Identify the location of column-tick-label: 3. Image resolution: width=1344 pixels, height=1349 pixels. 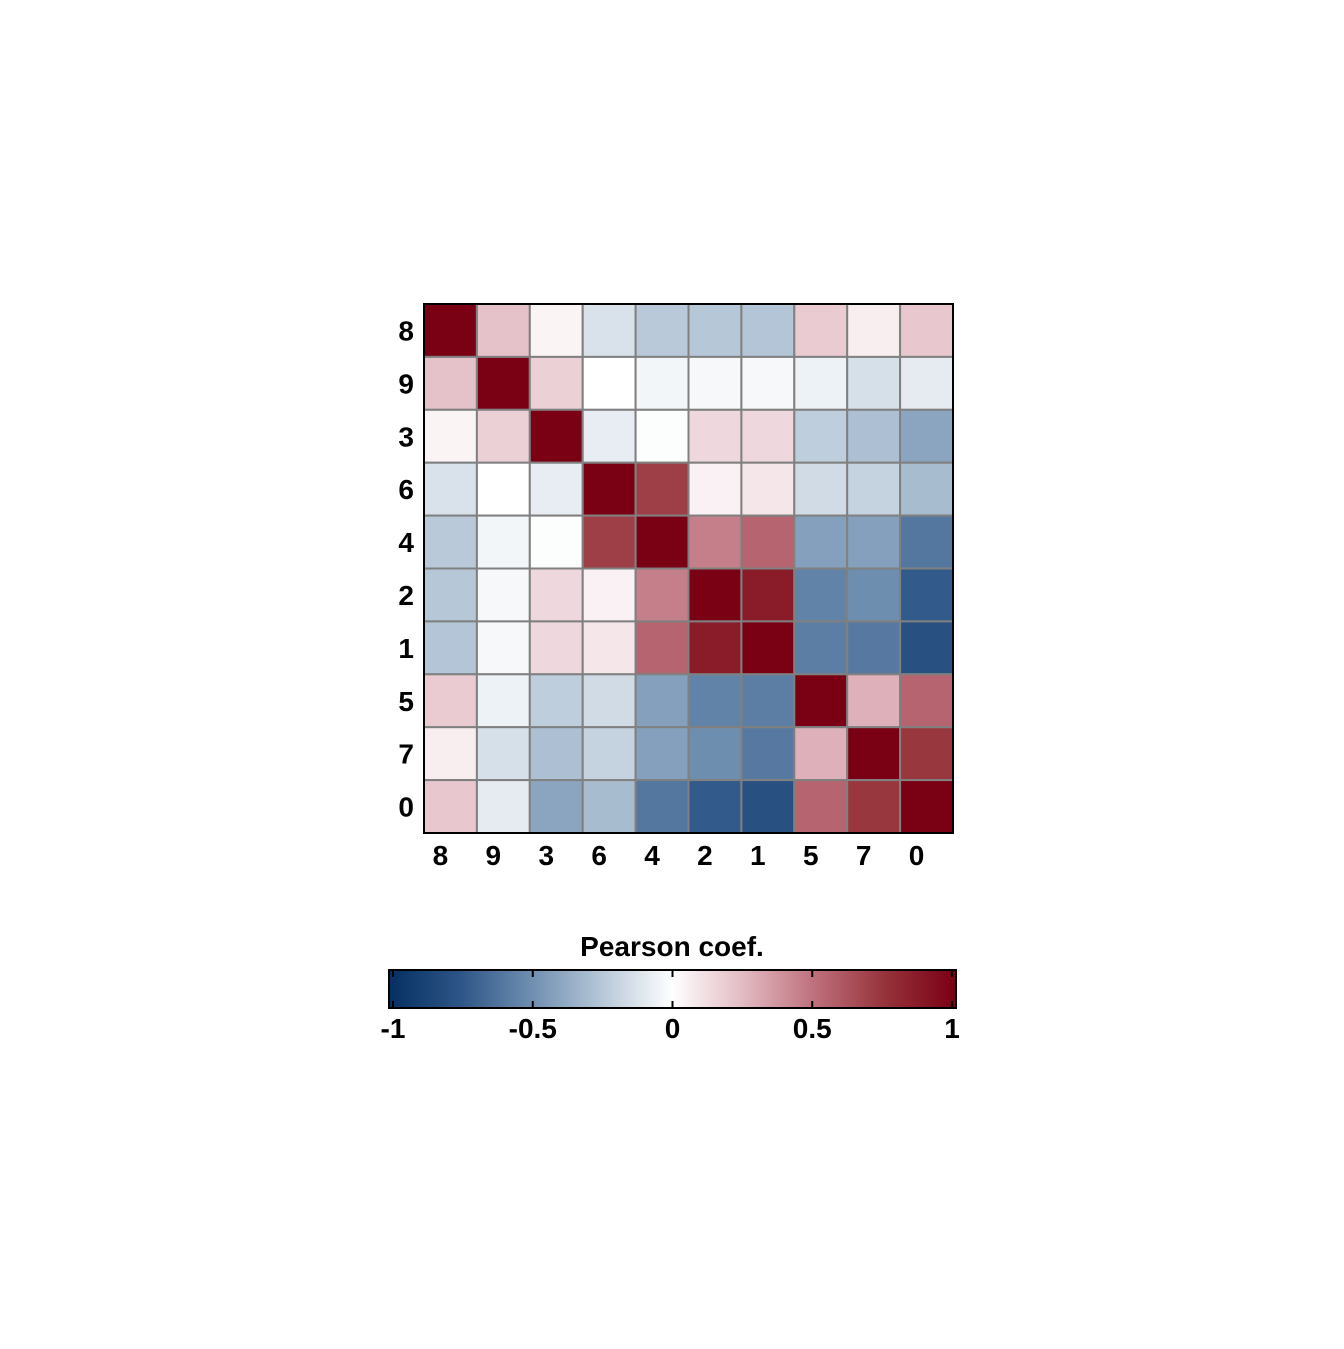
(546, 855).